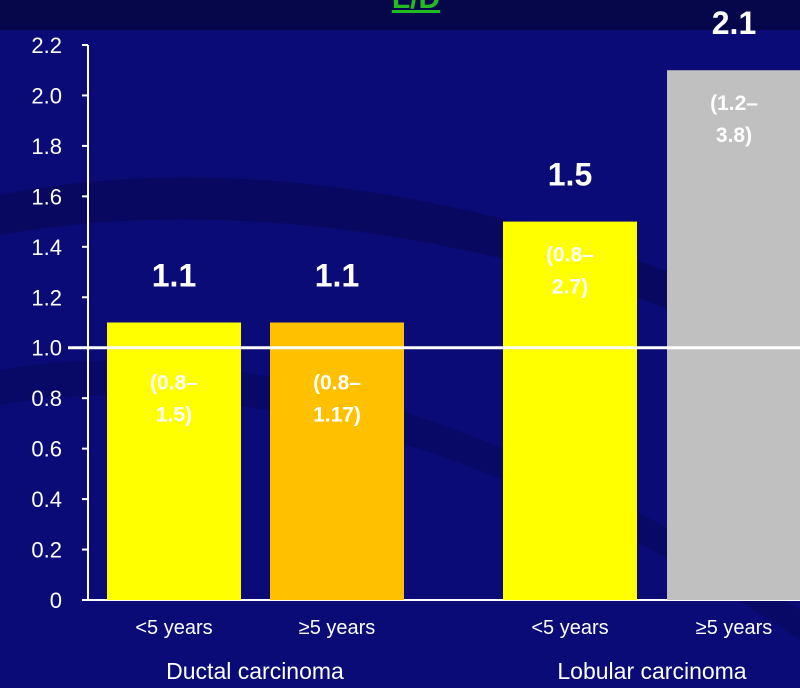 This screenshot has height=688, width=800. Describe the element at coordinates (570, 175) in the screenshot. I see `bar-value-label: 1.5` at that location.